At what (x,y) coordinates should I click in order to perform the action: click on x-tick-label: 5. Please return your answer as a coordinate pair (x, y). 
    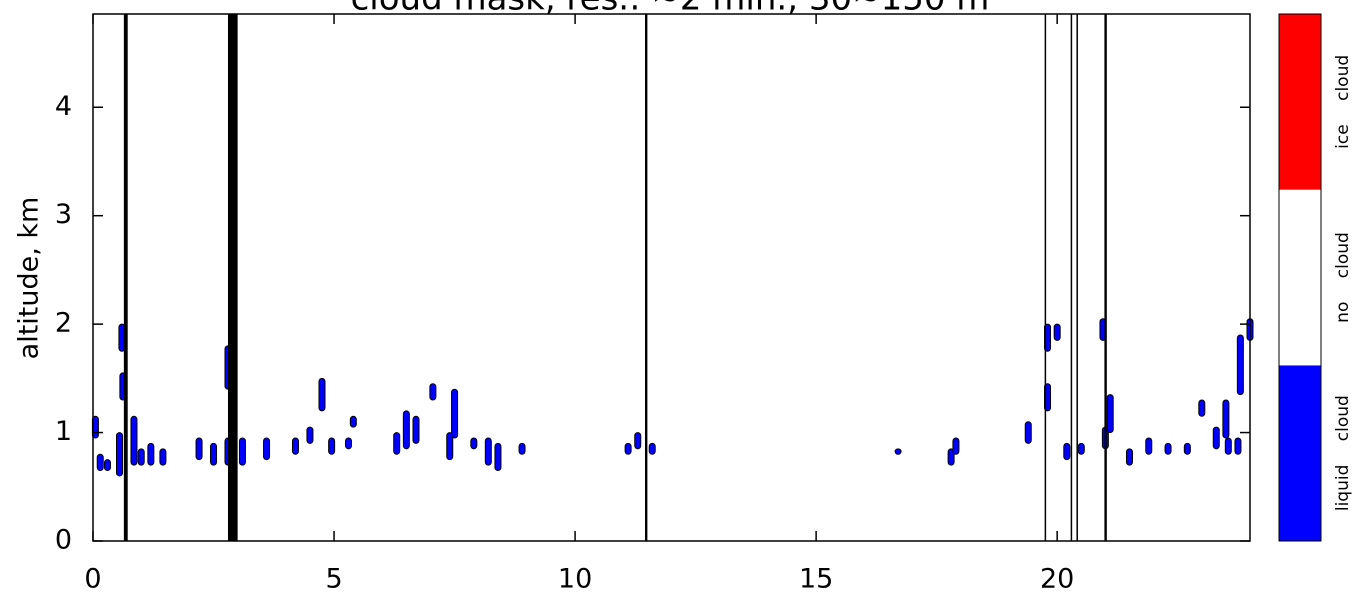
    Looking at the image, I should click on (333, 579).